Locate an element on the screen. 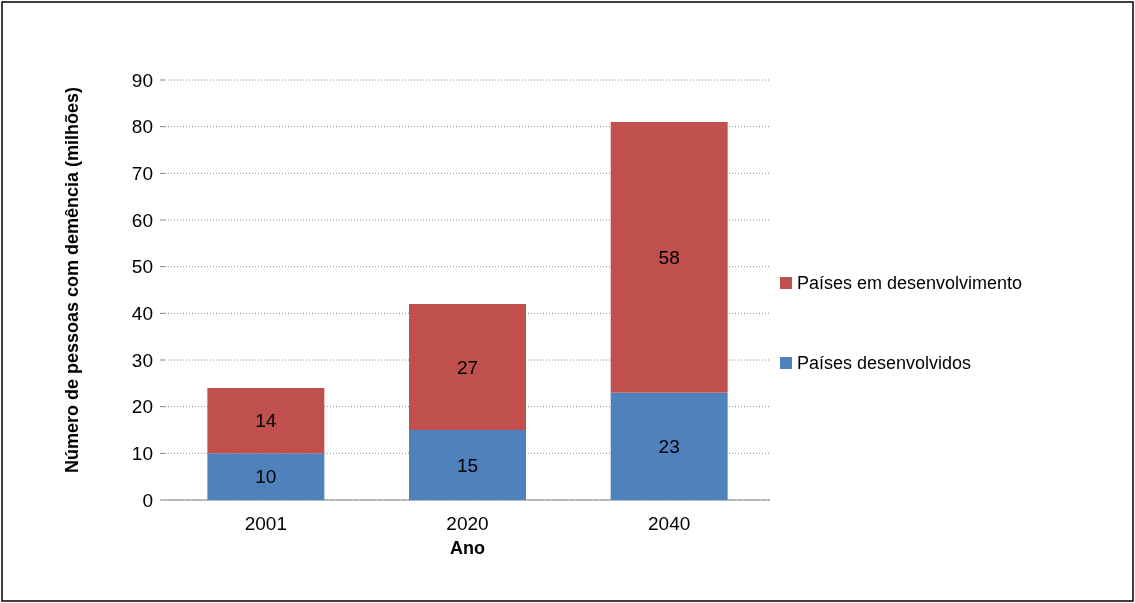 Image resolution: width=1135 pixels, height=603 pixels. legend-label: Países em desenvolvimento is located at coordinates (910, 283).